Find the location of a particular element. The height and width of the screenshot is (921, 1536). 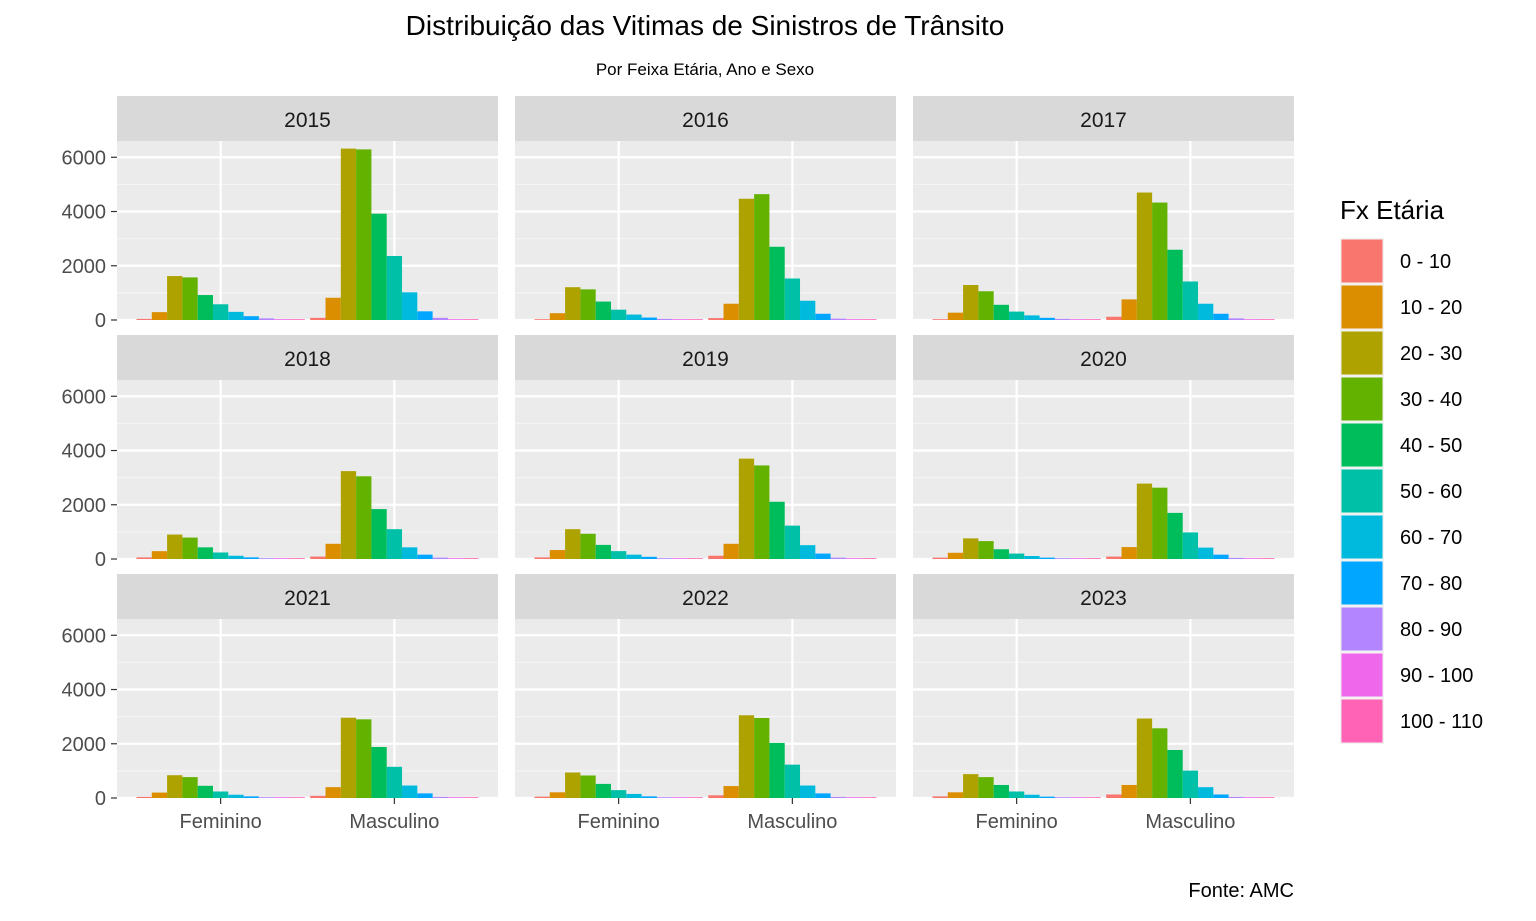

facet-label-2019: 2019 is located at coordinates (705, 359).